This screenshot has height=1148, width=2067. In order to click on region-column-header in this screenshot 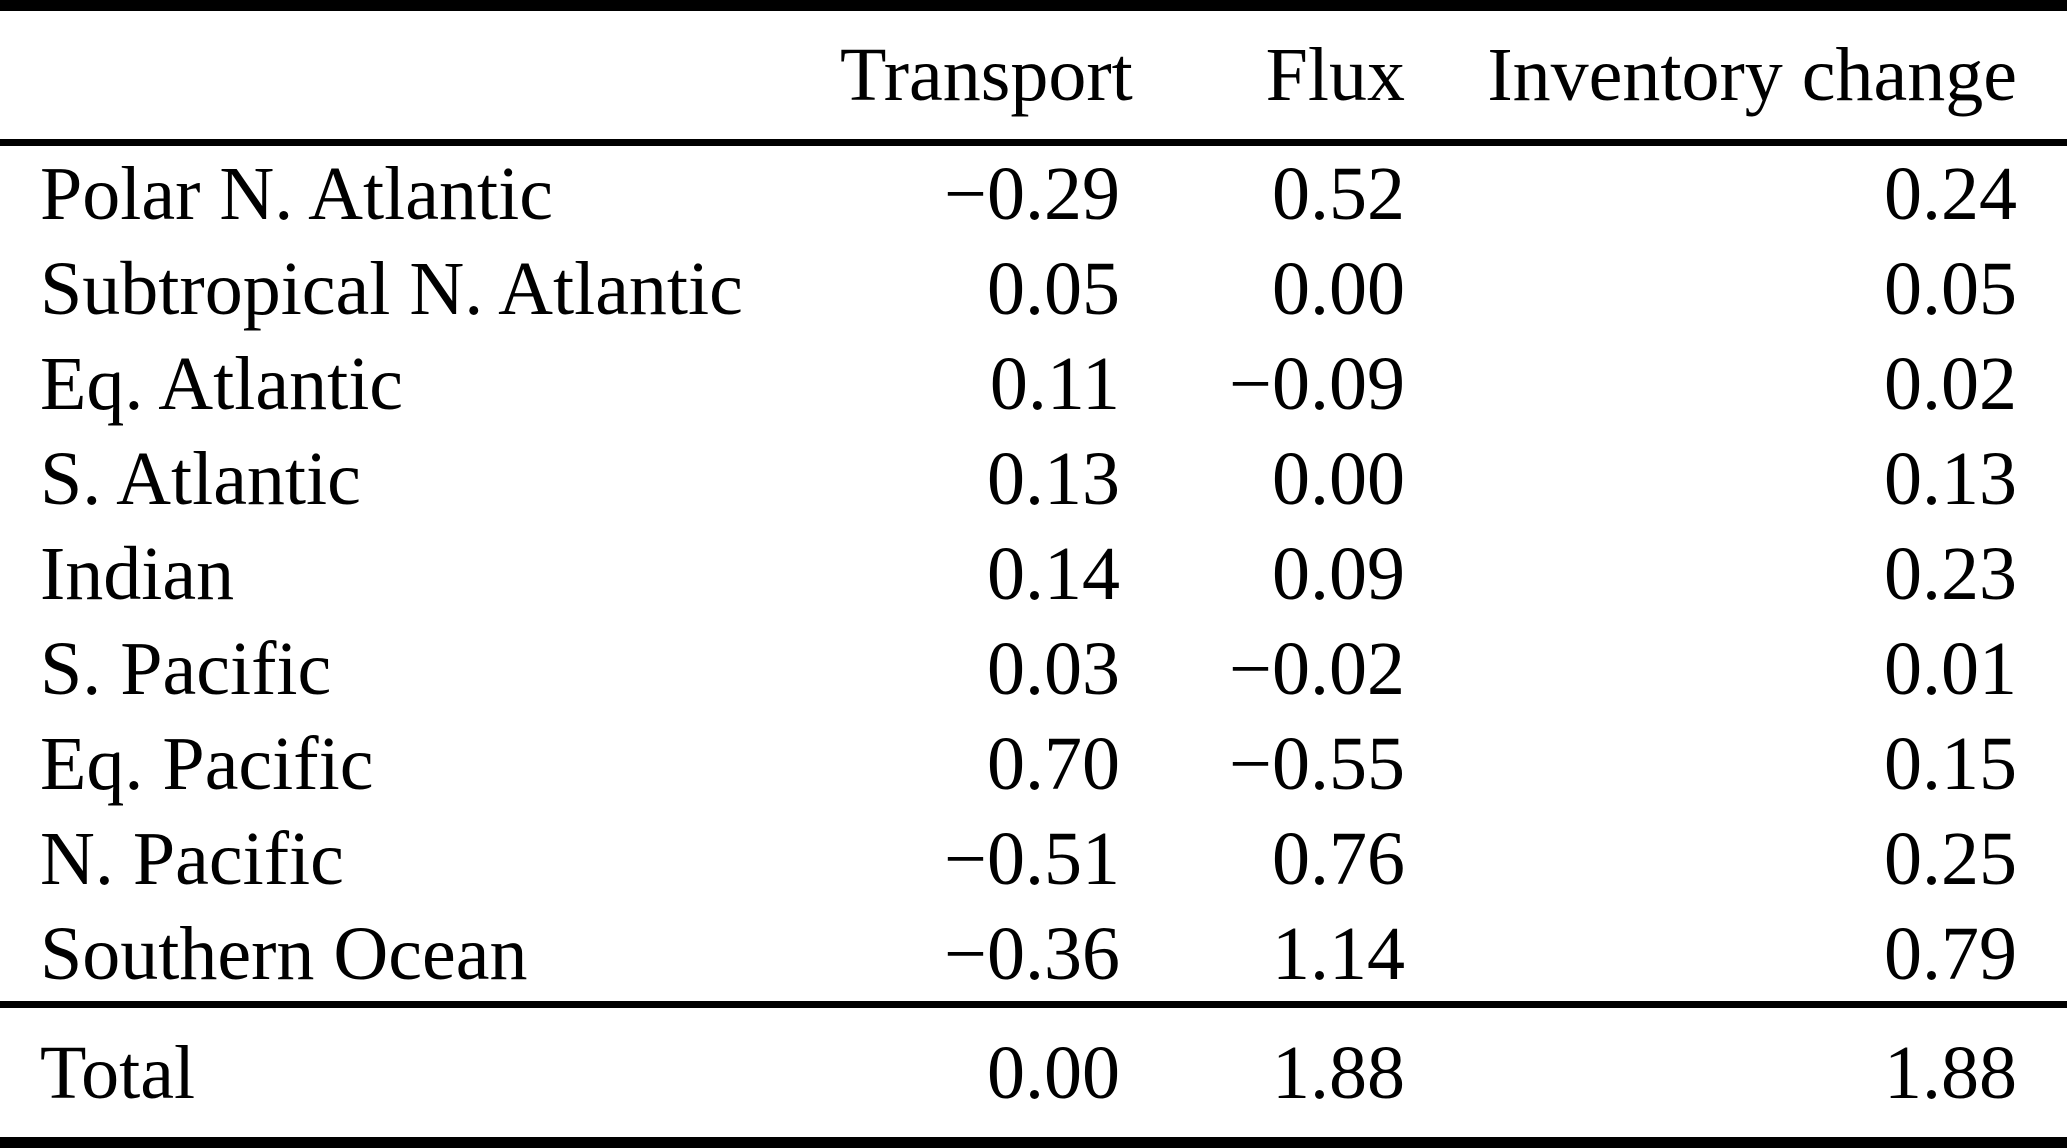, I will do `click(420, 75)`.